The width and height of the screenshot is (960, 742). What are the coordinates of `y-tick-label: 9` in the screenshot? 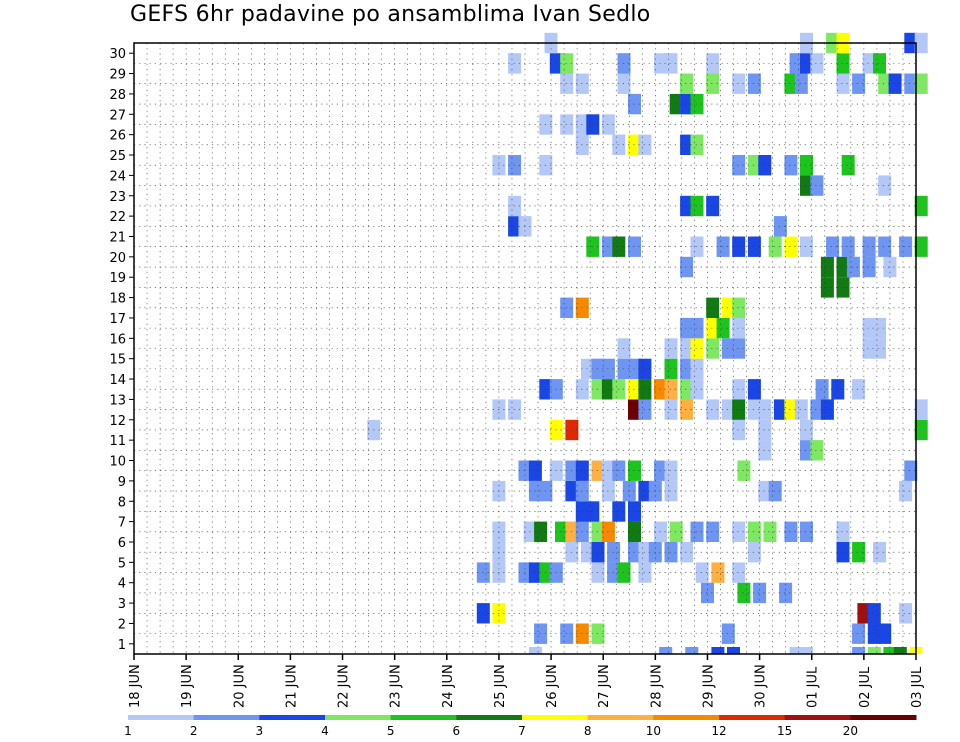 It's located at (122, 482).